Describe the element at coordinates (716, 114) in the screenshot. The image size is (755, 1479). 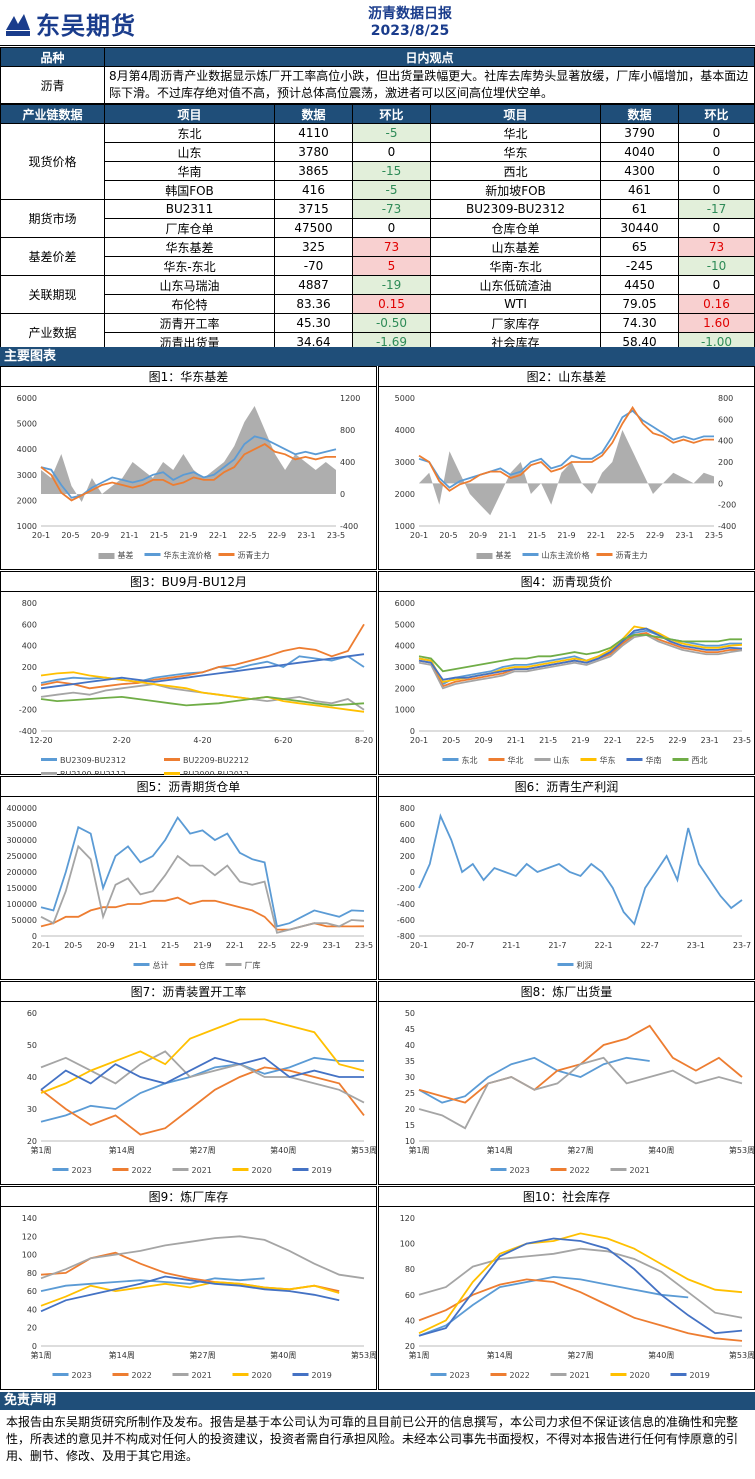
I see `chg-header-right: 环比` at that location.